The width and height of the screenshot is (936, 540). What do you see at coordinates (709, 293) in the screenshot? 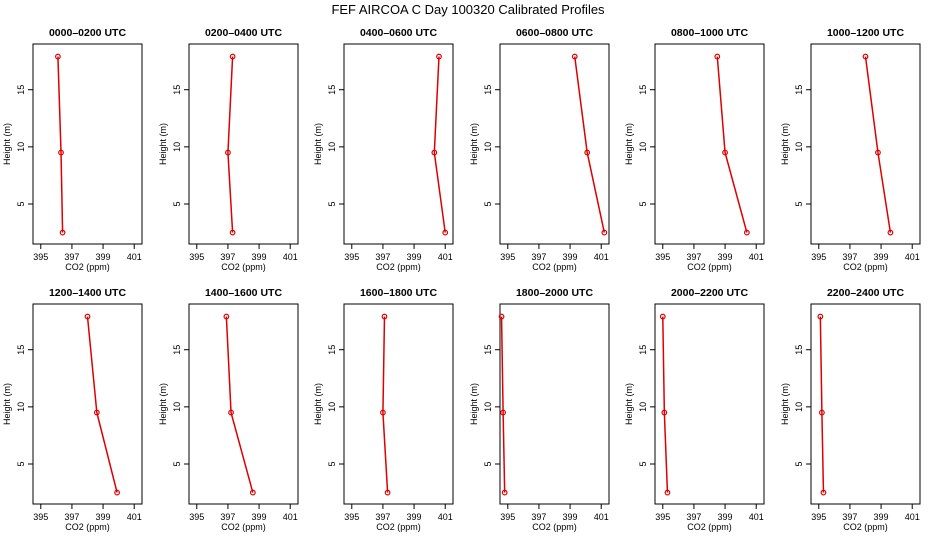
I see `panel-title: 2000–2200 UTC` at bounding box center [709, 293].